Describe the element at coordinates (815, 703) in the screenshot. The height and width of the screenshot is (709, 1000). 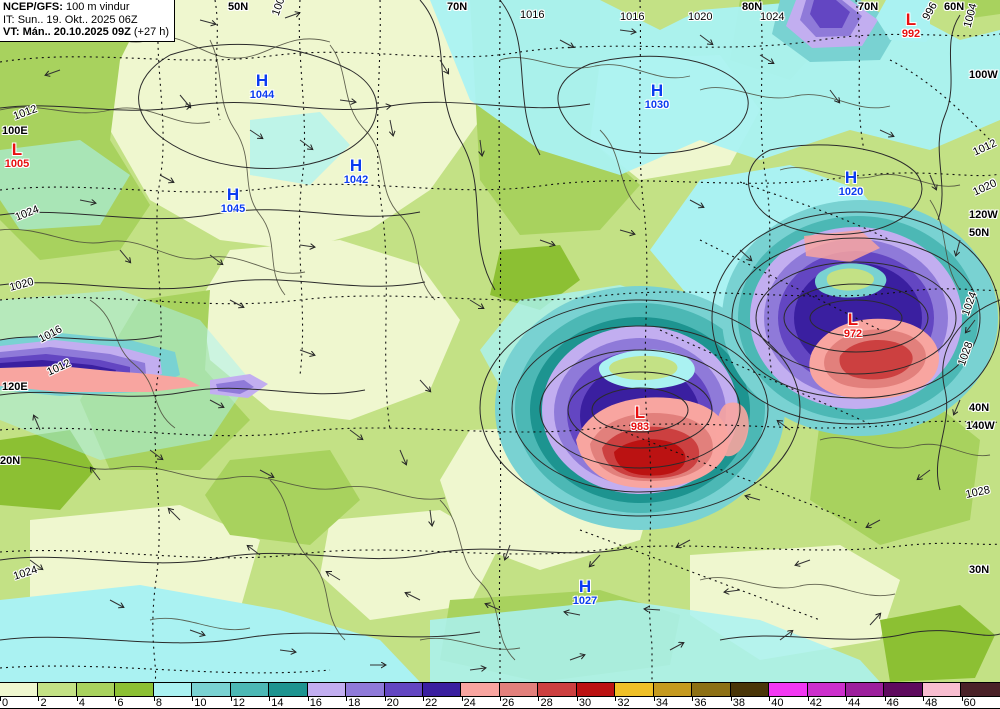
I see `colorbar-tick-label-42: 42` at that location.